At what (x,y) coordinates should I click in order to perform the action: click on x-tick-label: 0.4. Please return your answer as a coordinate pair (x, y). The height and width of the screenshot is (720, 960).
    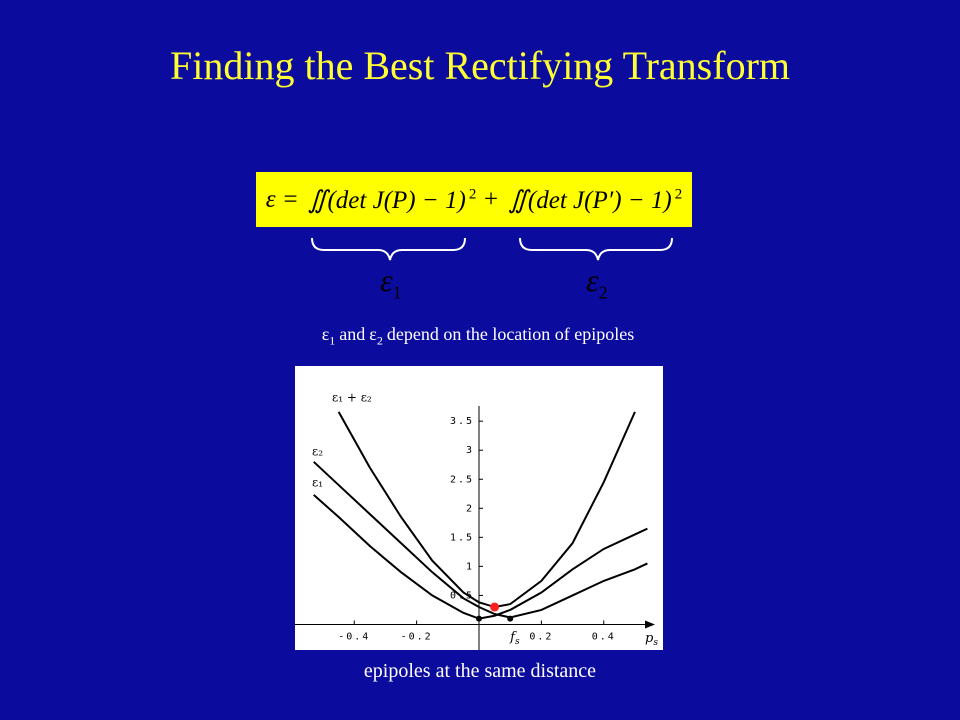
    Looking at the image, I should click on (604, 636).